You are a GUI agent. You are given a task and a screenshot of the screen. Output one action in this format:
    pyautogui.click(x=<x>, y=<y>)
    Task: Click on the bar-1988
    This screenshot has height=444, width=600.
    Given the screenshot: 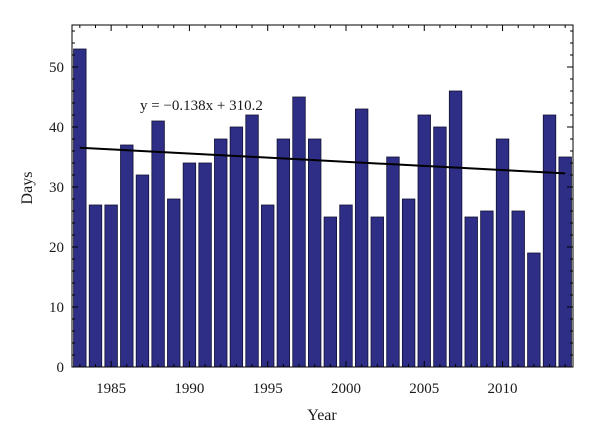 What is the action you would take?
    pyautogui.click(x=158, y=244)
    